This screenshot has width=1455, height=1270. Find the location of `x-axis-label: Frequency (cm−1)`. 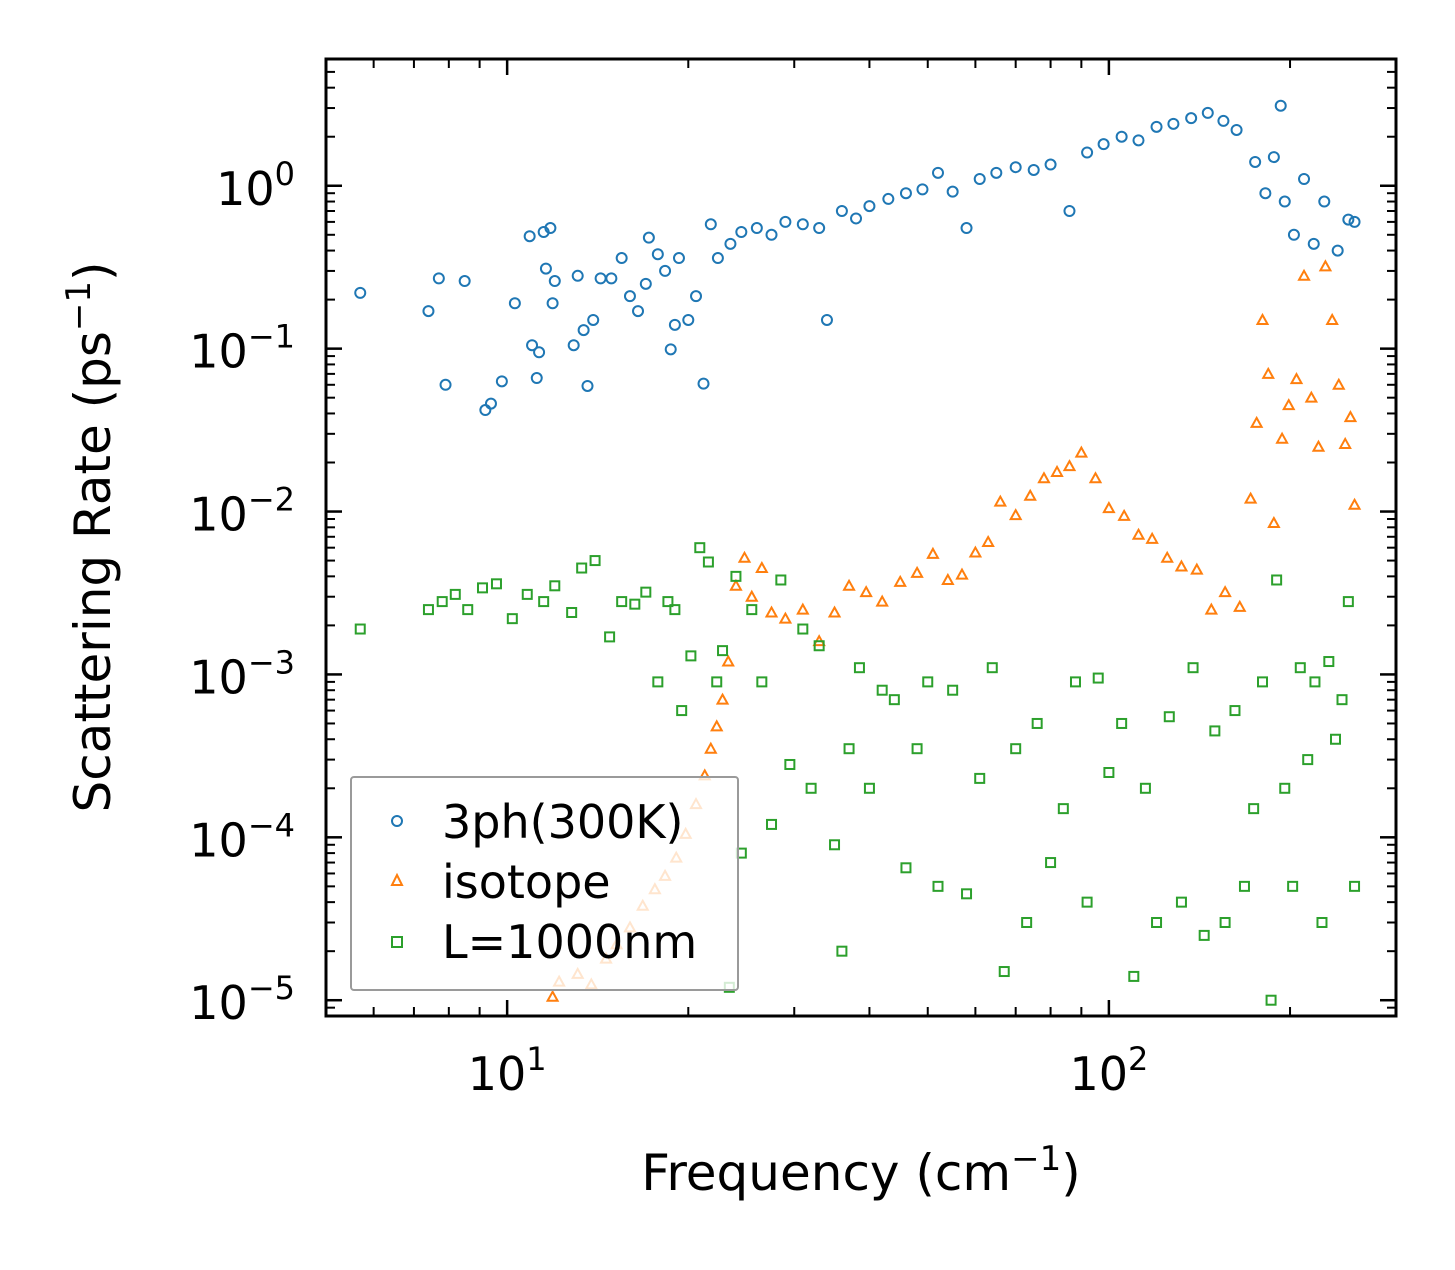

x-axis-label: Frequency (cm−1) is located at coordinates (861, 1170).